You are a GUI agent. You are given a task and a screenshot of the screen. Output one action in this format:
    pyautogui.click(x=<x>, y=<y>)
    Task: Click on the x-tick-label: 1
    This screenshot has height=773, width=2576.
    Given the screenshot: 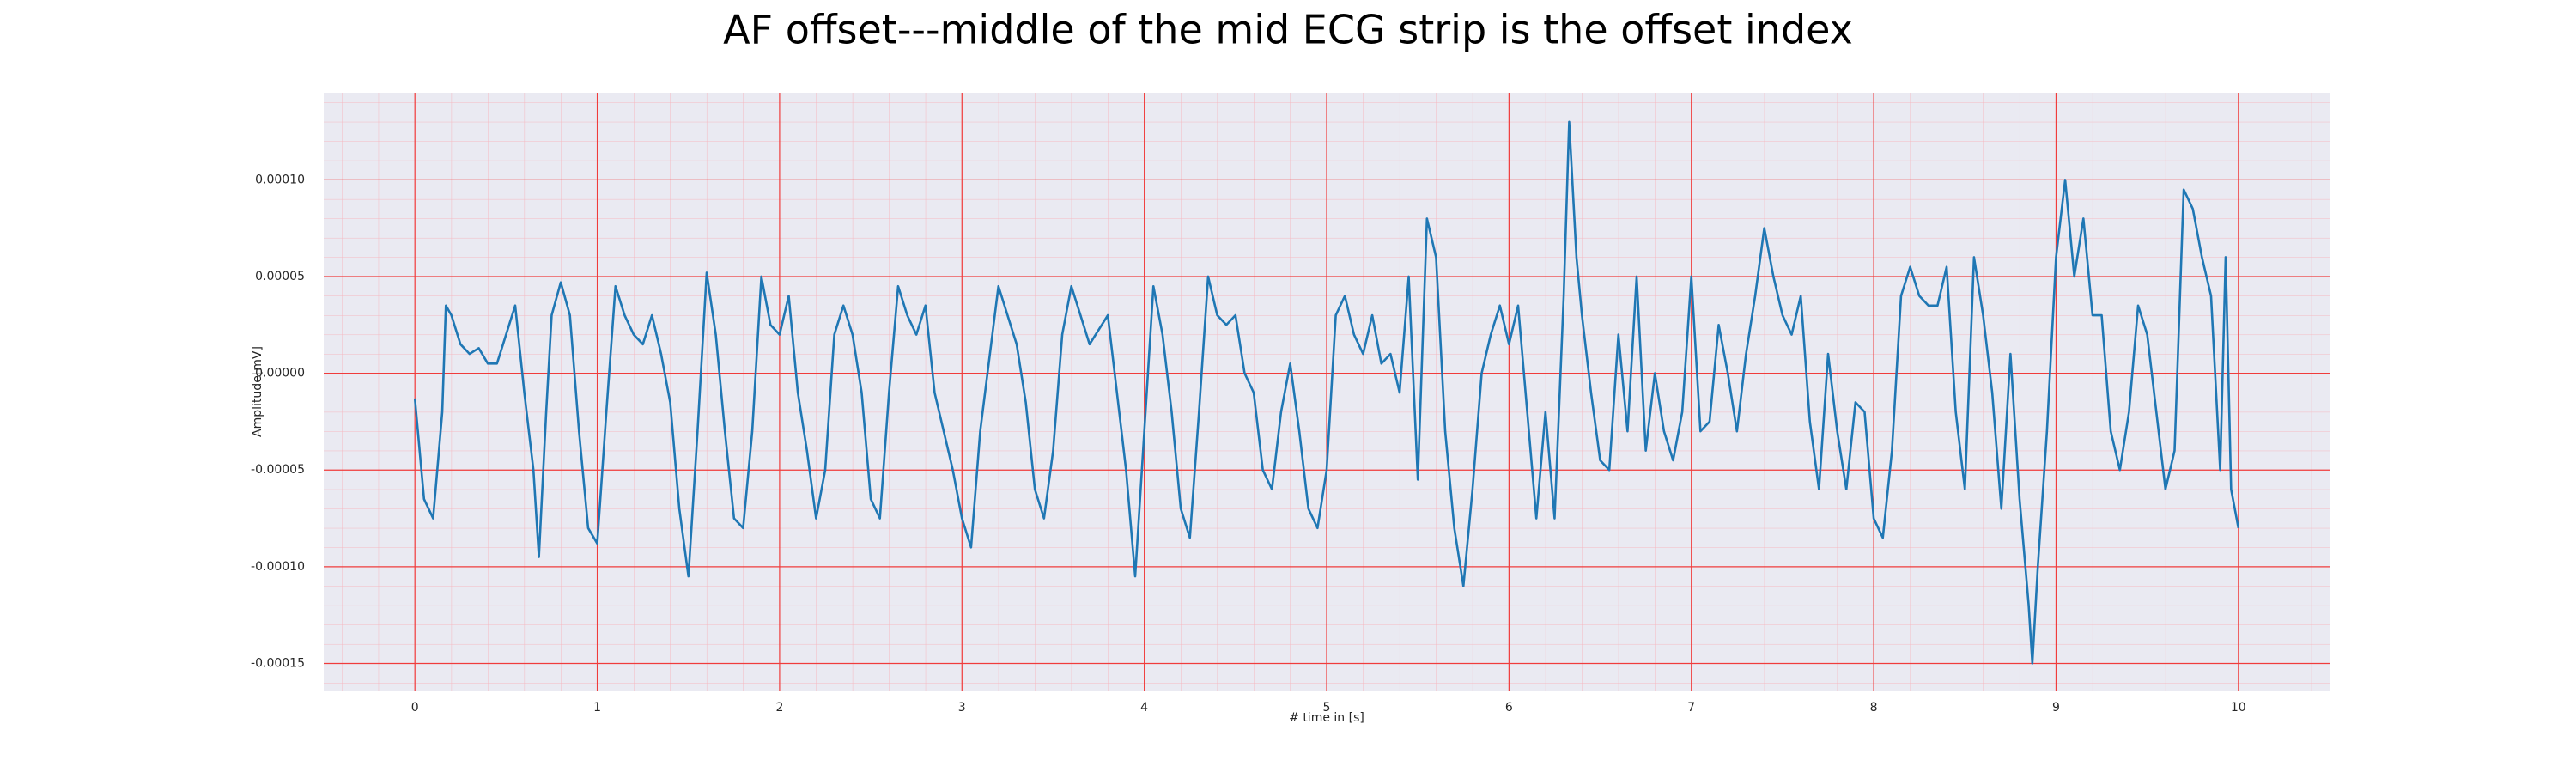 What is the action you would take?
    pyautogui.click(x=597, y=708)
    